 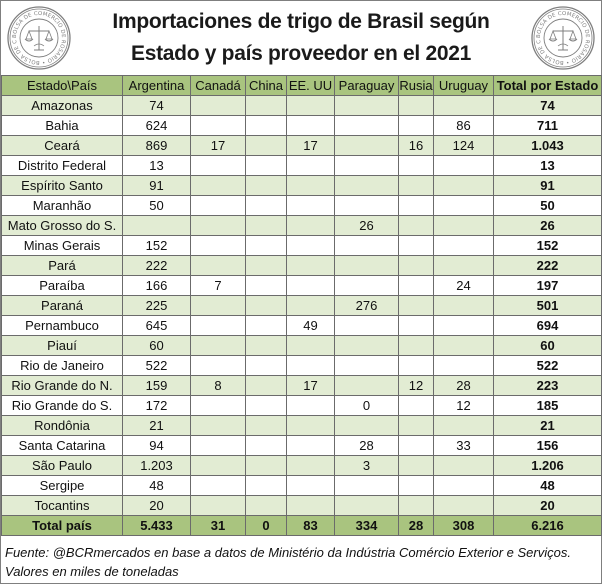 What do you see at coordinates (156, 465) in the screenshot?
I see `value-cell: 1.203` at bounding box center [156, 465].